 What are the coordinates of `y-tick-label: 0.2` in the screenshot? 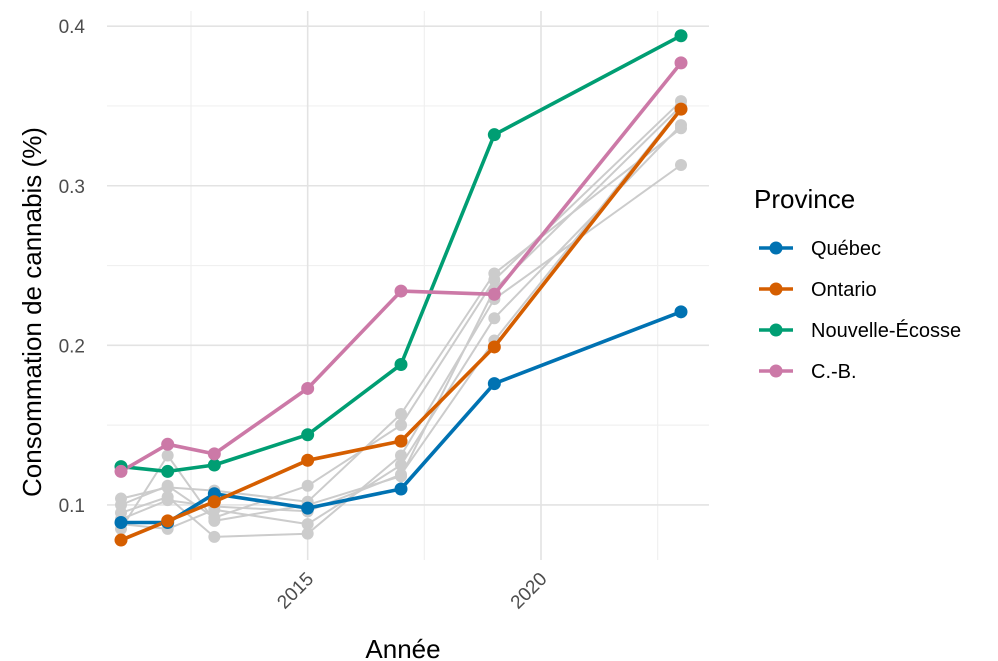 It's located at (72, 346).